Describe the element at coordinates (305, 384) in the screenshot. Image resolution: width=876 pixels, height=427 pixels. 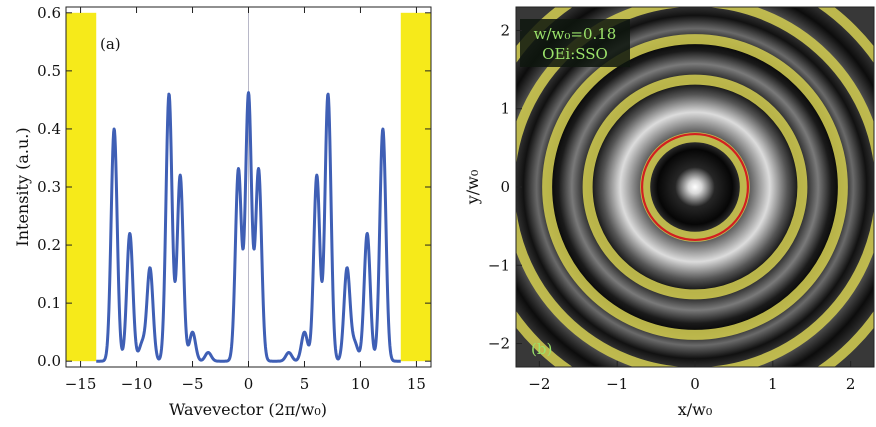
I see `x-tick-label: 5` at that location.